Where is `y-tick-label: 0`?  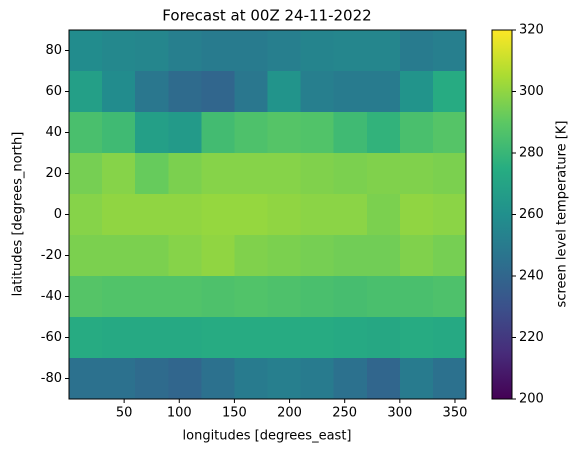
y-tick-label: 0 is located at coordinates (58, 214).